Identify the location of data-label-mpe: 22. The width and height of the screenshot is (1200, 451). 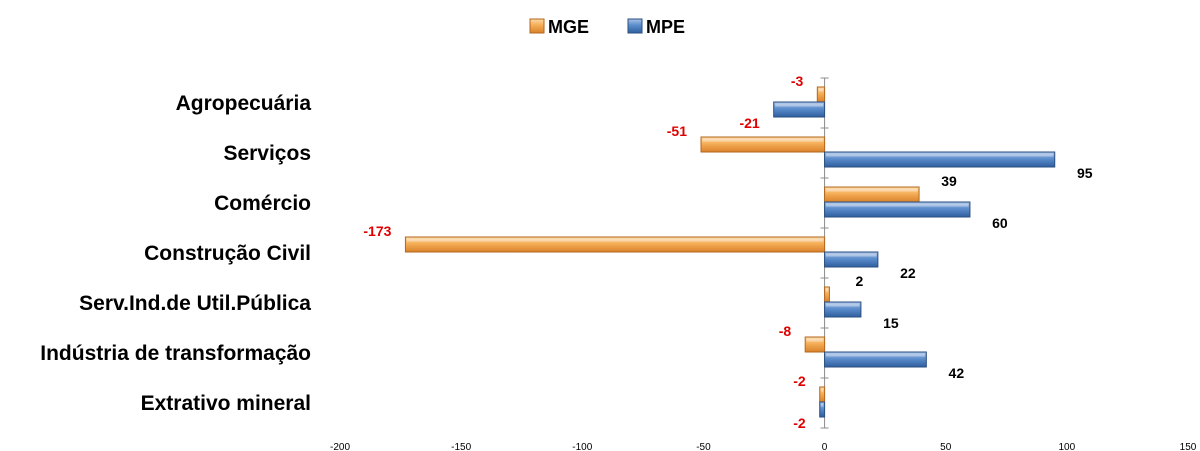
(908, 273).